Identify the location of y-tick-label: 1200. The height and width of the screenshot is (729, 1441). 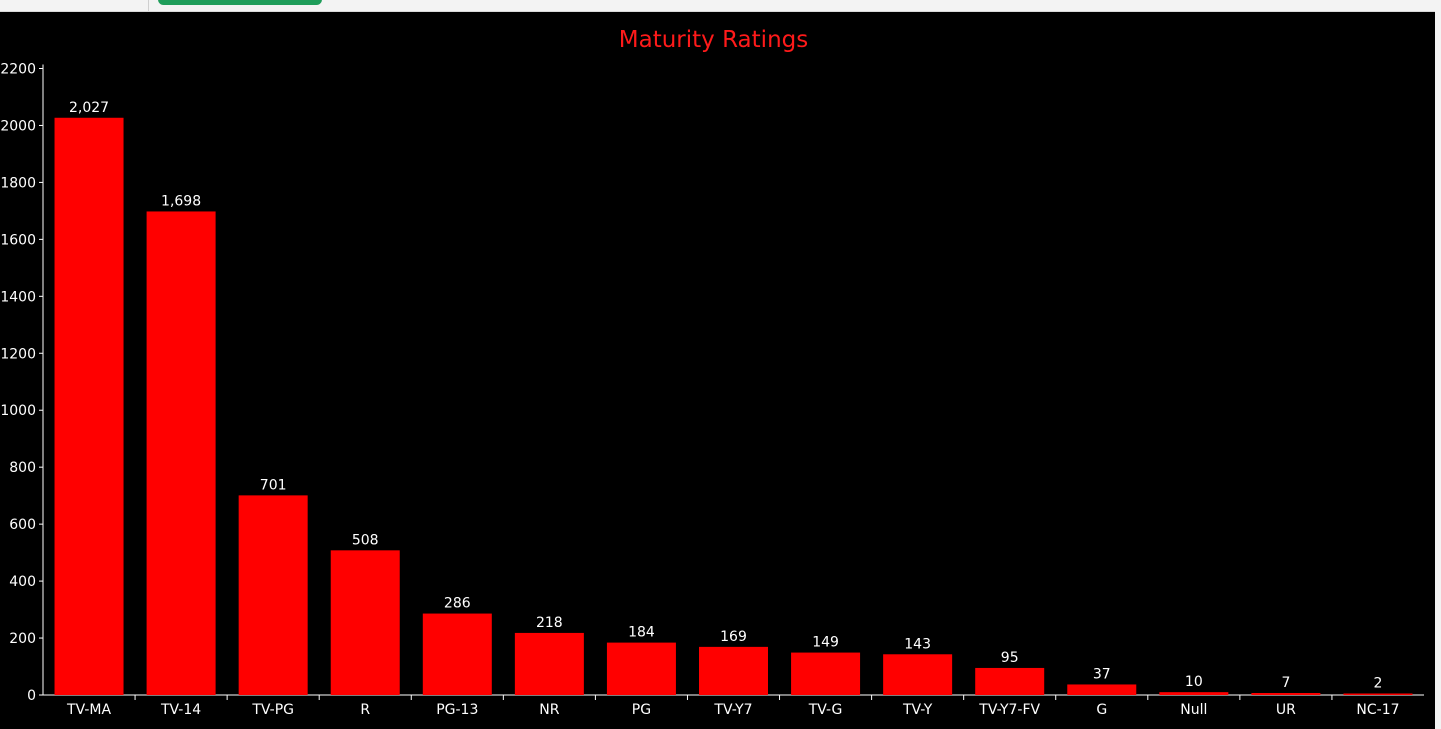
(18, 354).